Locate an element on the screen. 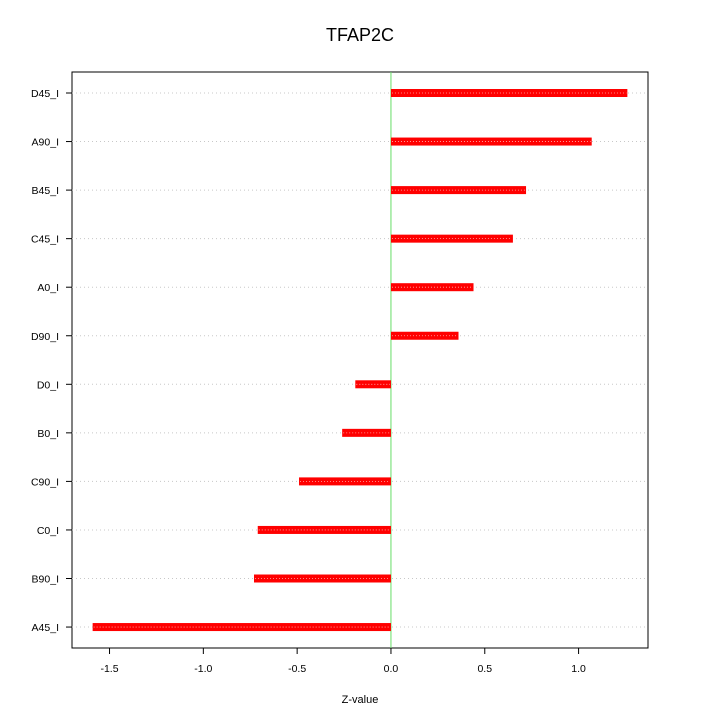 The width and height of the screenshot is (720, 725). y-tick-label-D0_I: D0_I is located at coordinates (48, 385).